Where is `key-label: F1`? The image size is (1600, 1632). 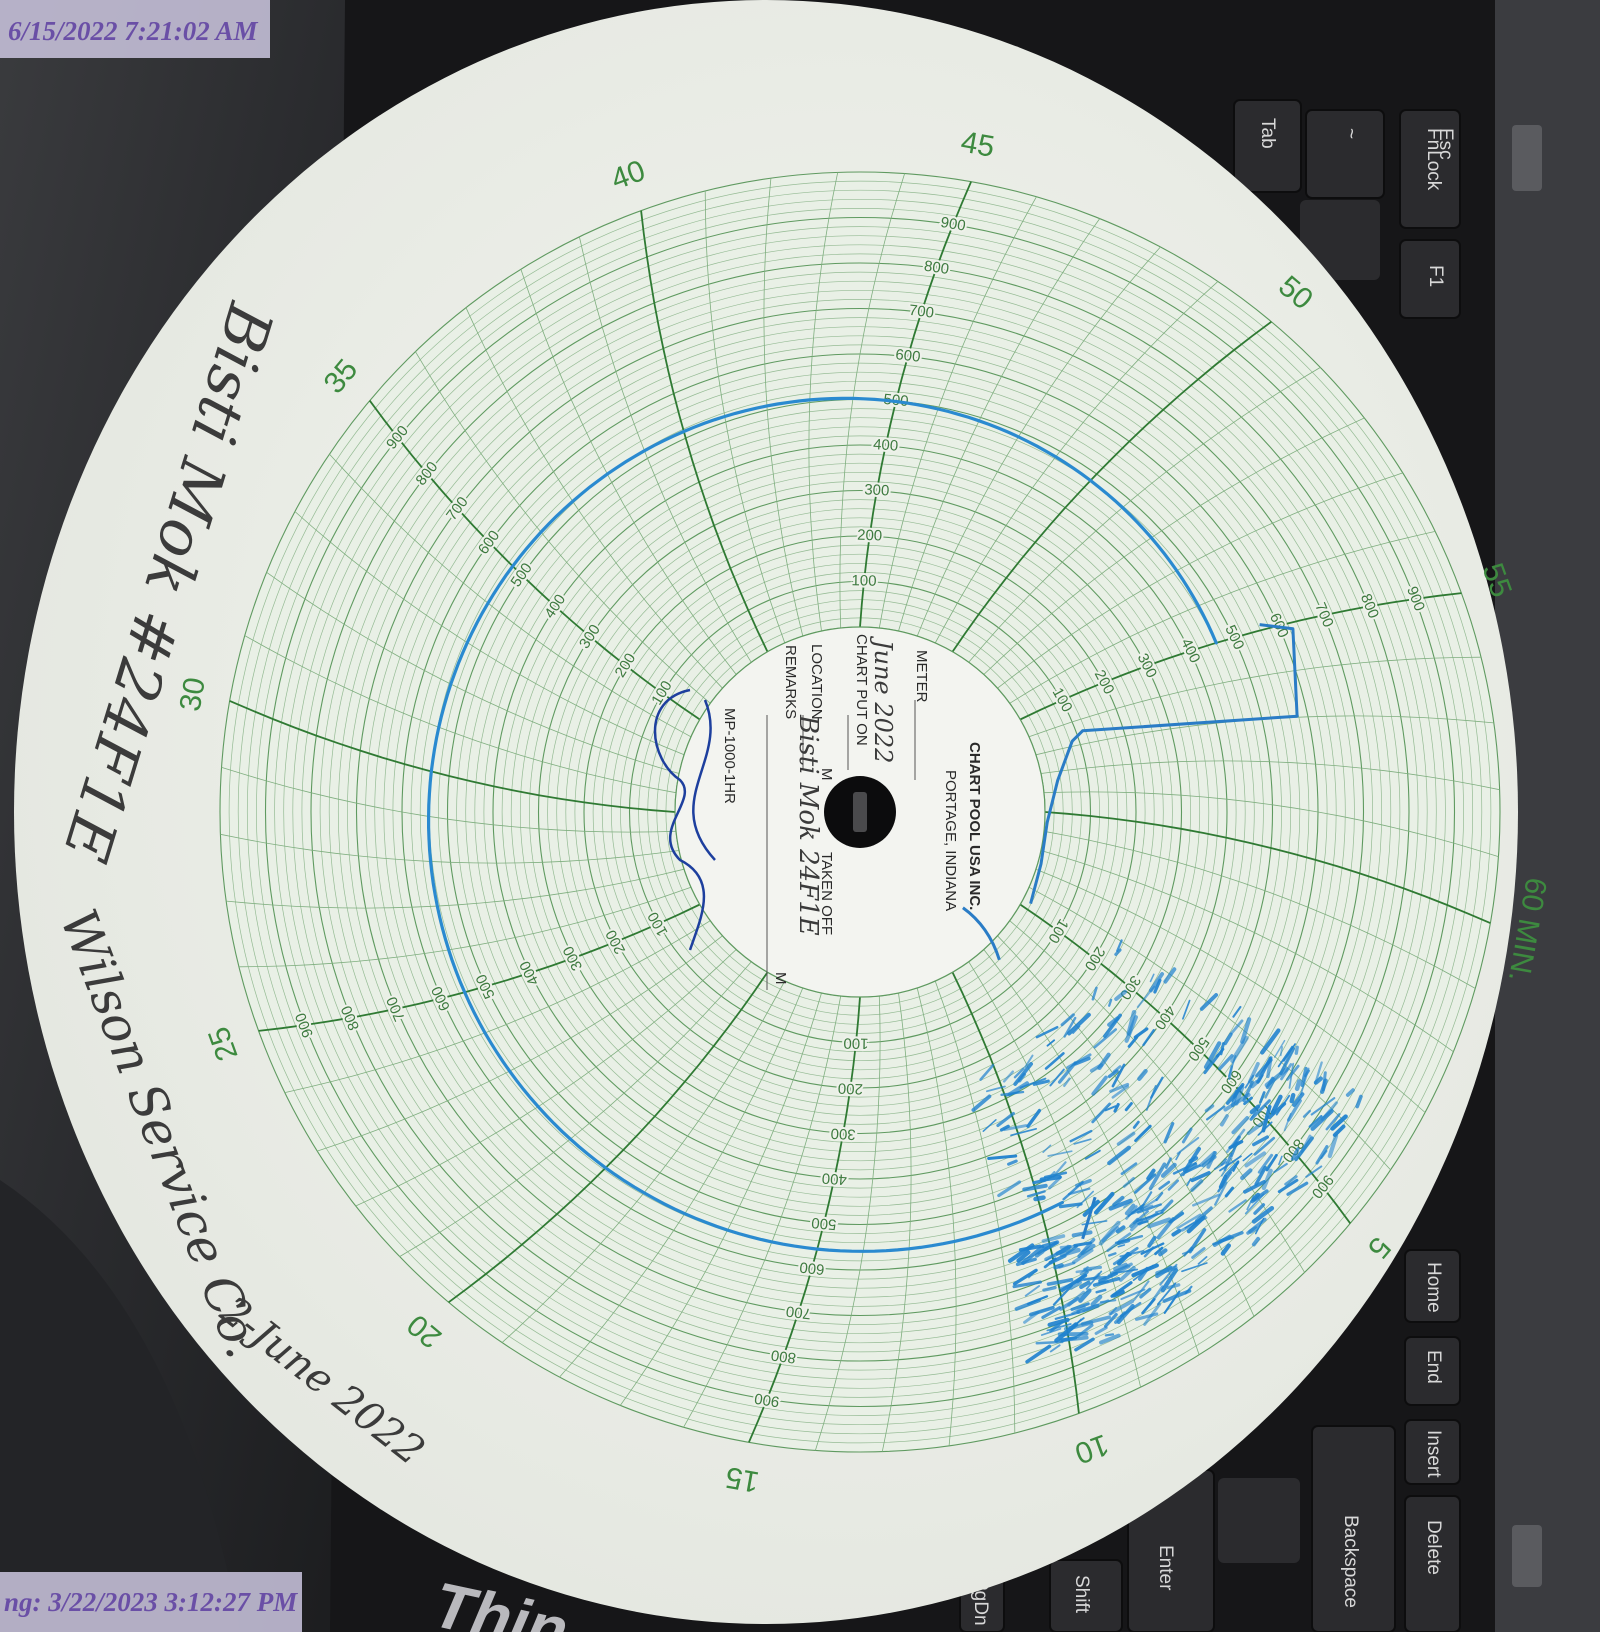
key-label: F1 is located at coordinates (1435, 276).